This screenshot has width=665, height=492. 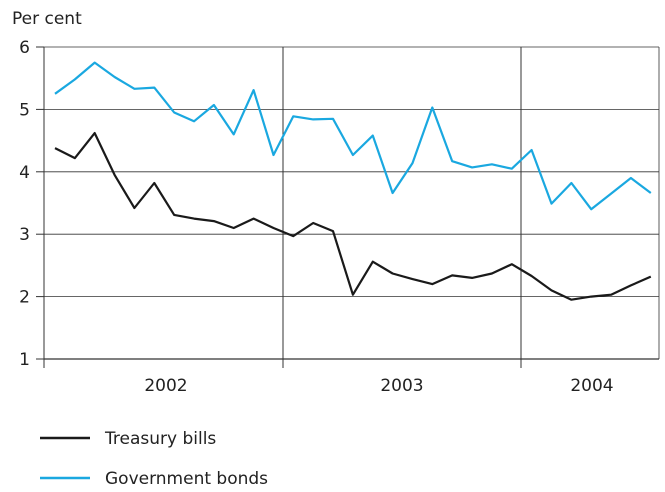 I want to click on x-tick-label-2004: 2004, so click(x=591, y=386).